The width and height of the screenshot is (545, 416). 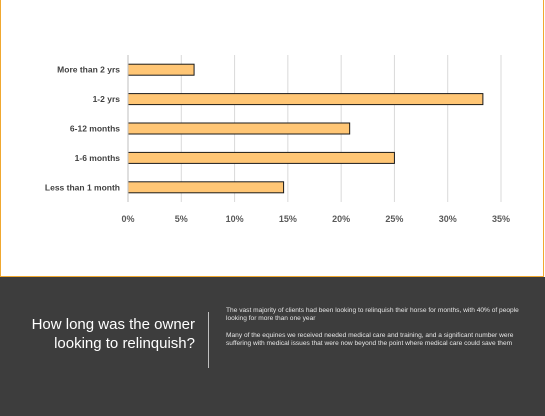 What do you see at coordinates (501, 219) in the screenshot?
I see `x-tick-label: 35%` at bounding box center [501, 219].